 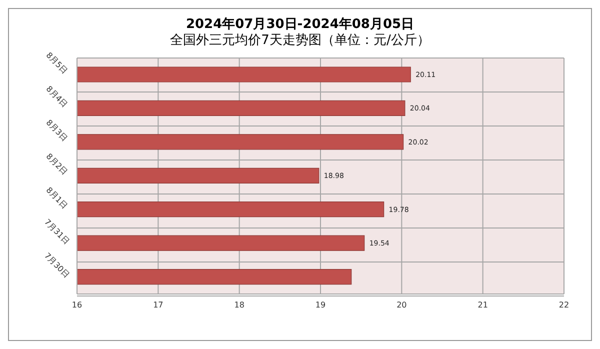 I want to click on x-tick-label: 16, so click(x=77, y=305).